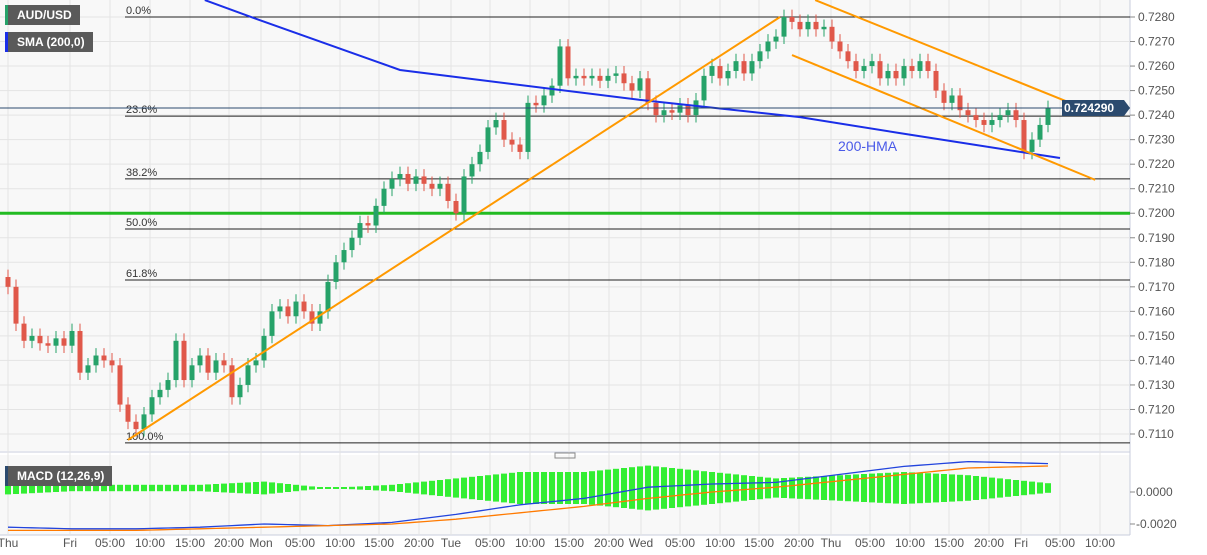 The height and width of the screenshot is (555, 1207). I want to click on price-tick-label: 0.7200, so click(1156, 213).